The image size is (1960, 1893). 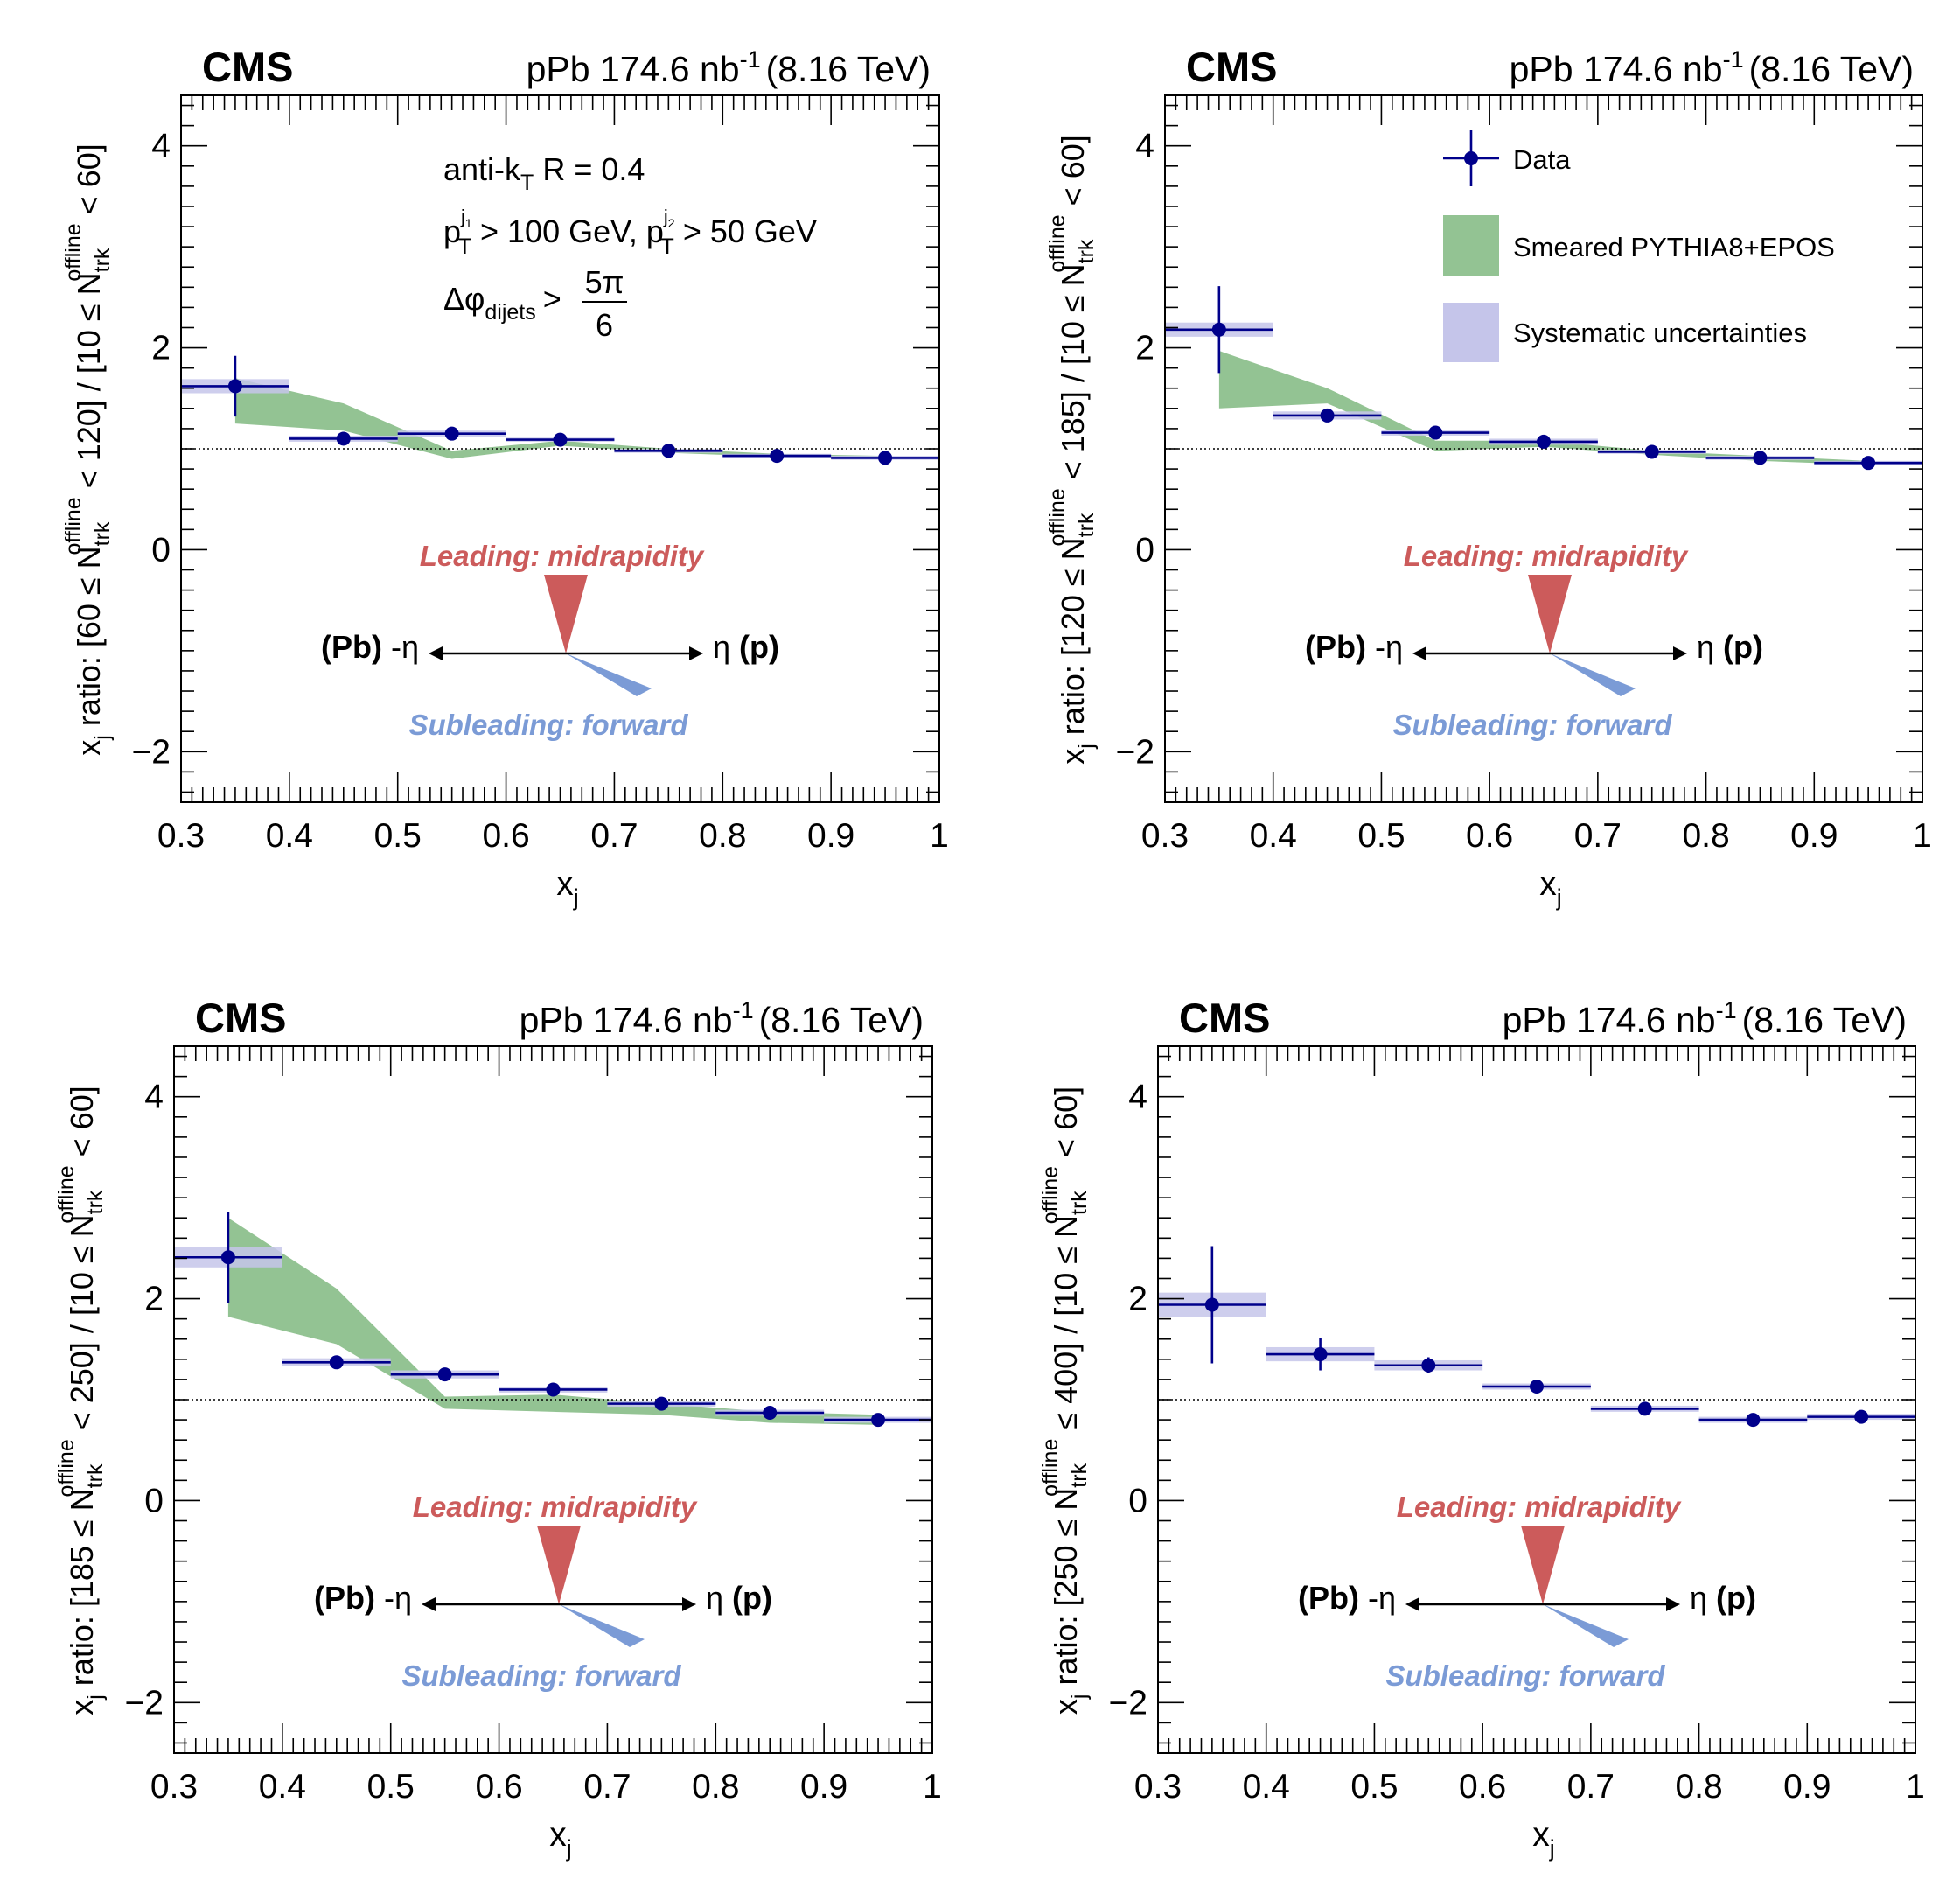 I want to click on y-tick-label: 0, so click(x=1137, y=1501).